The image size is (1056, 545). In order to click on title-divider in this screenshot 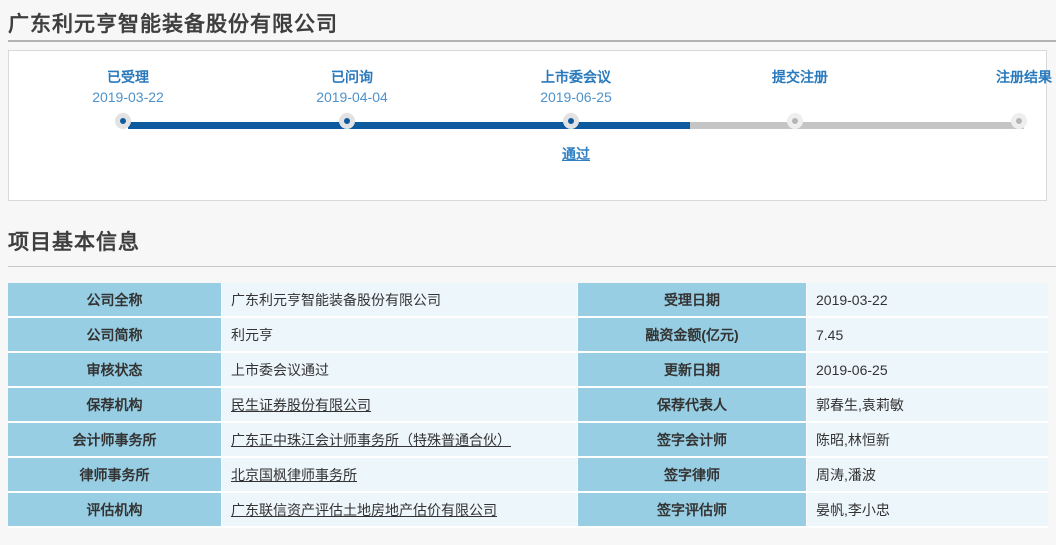, I will do `click(532, 41)`.